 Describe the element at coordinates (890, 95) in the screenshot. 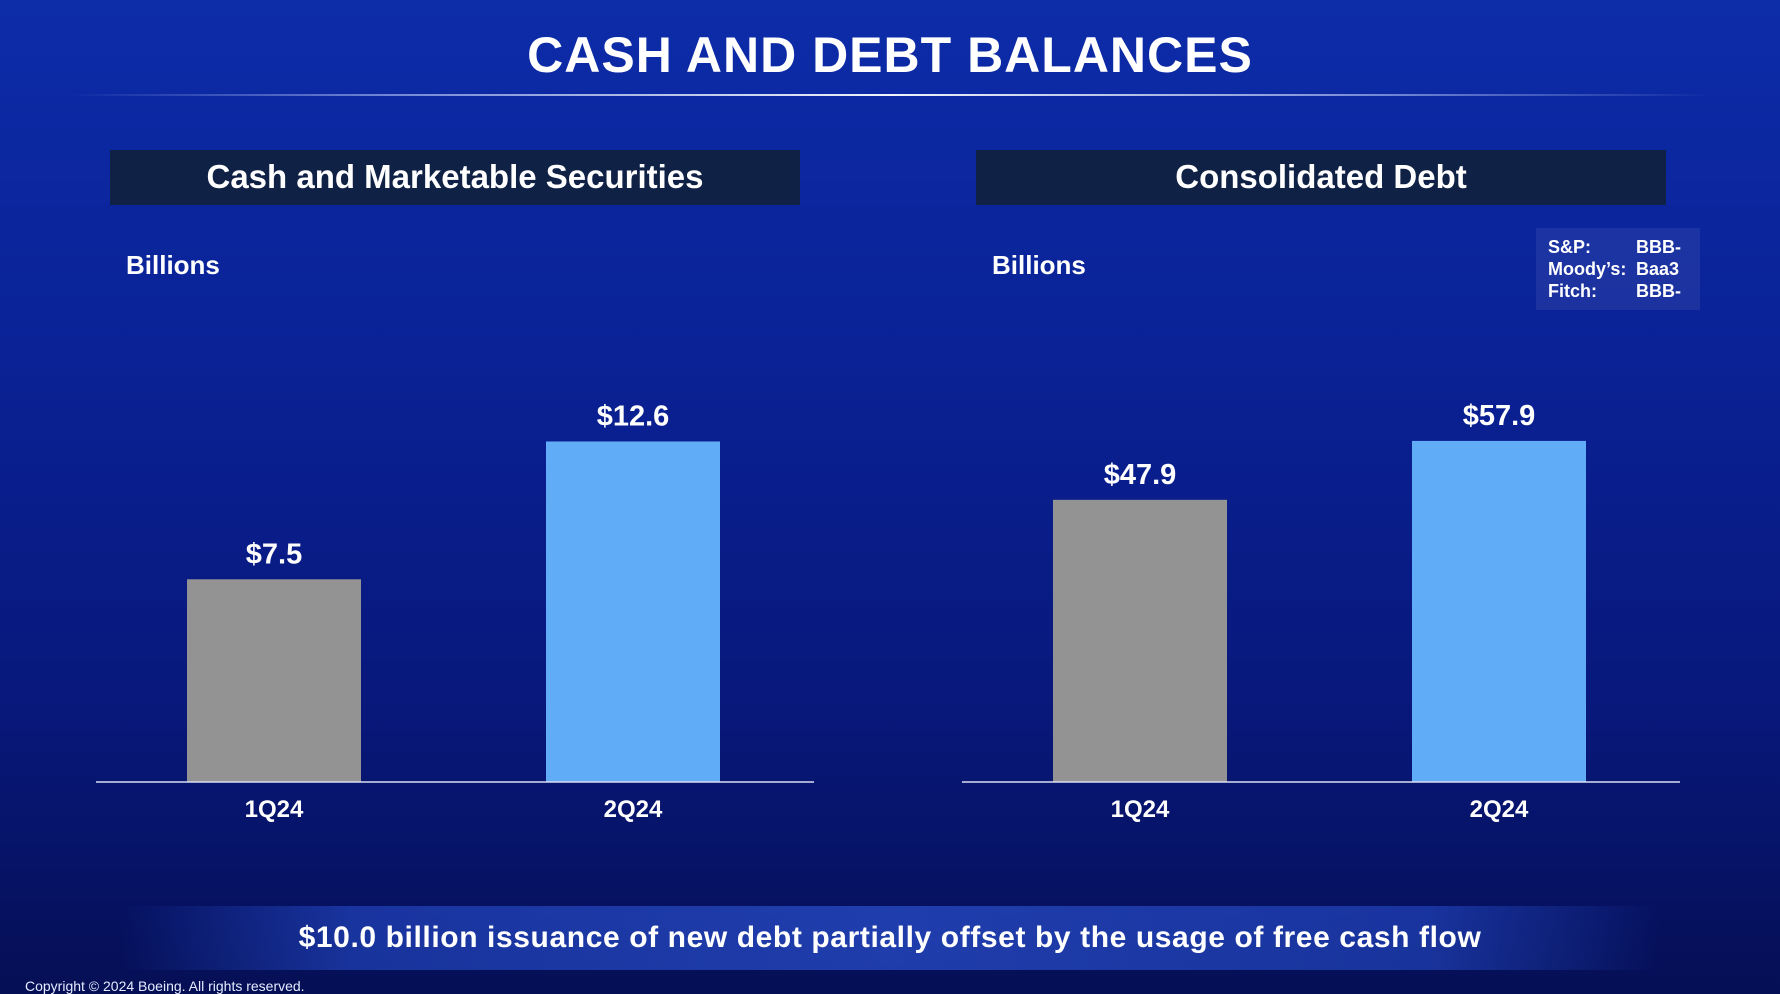

I see `title-divider` at that location.